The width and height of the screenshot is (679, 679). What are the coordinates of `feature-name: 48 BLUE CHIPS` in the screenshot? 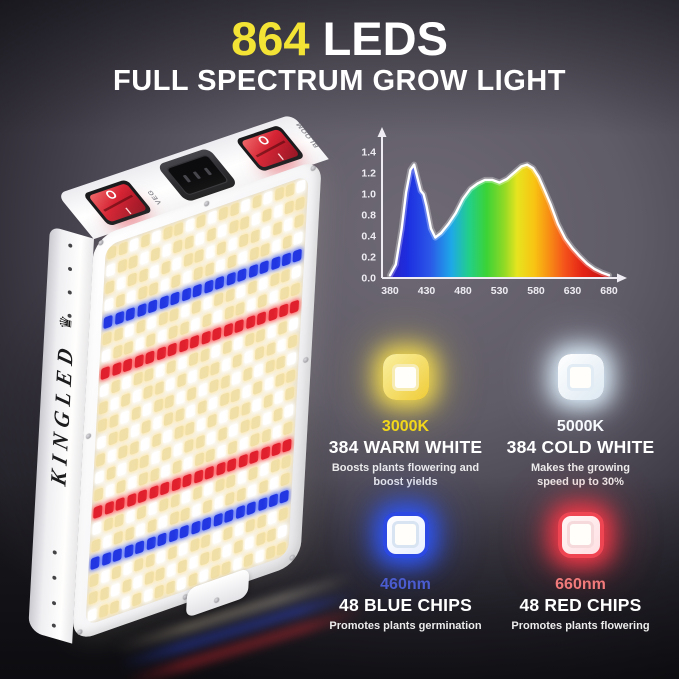 It's located at (405, 604).